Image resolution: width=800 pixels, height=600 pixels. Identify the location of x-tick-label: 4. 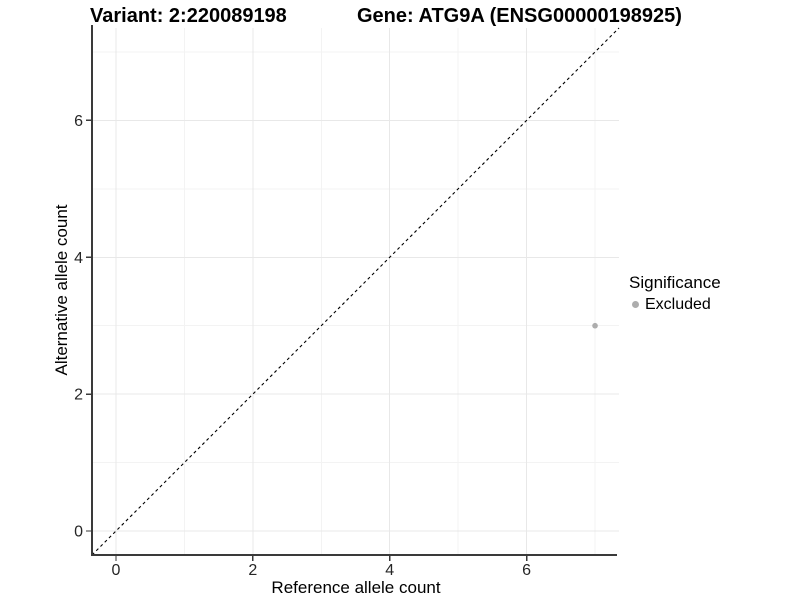
(389, 570).